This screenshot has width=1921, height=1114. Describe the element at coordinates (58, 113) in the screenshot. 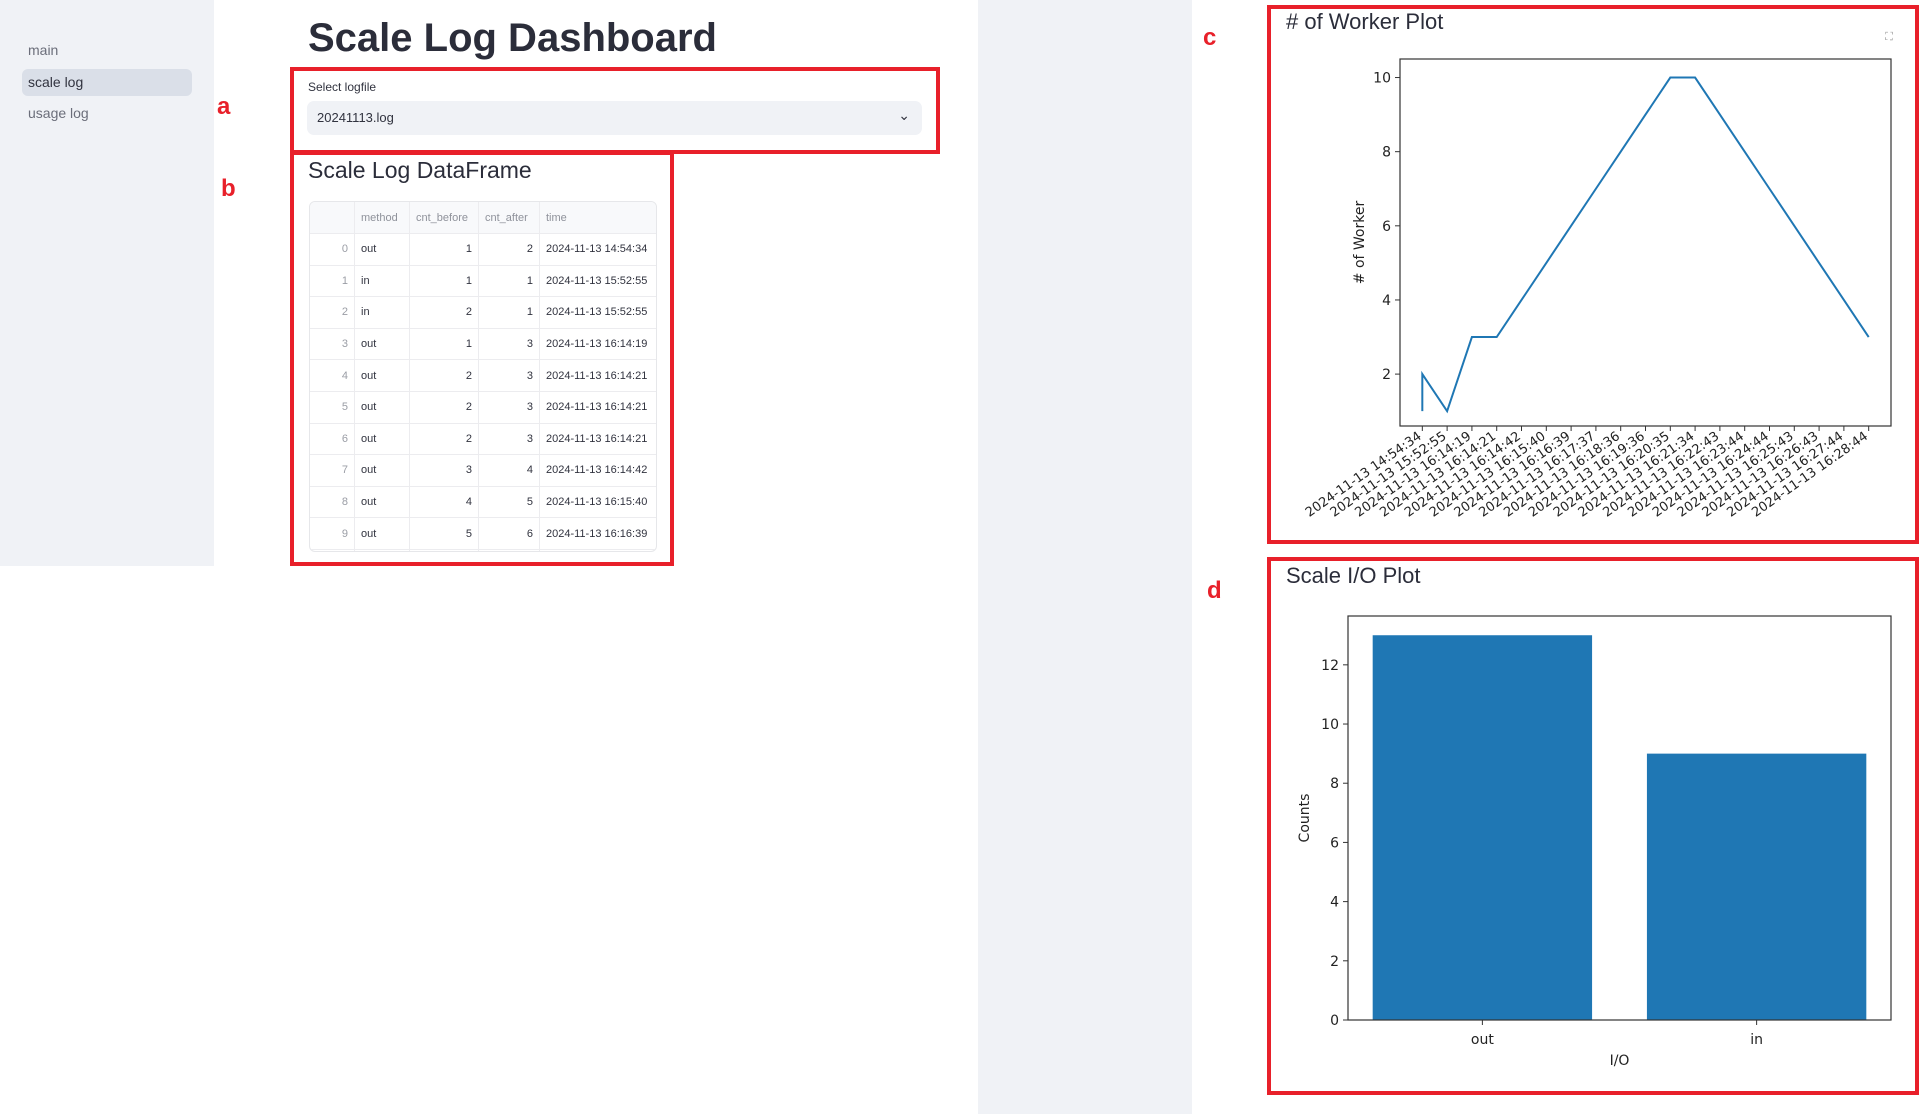

I see `sidebar-item-usage-log: usage log` at that location.